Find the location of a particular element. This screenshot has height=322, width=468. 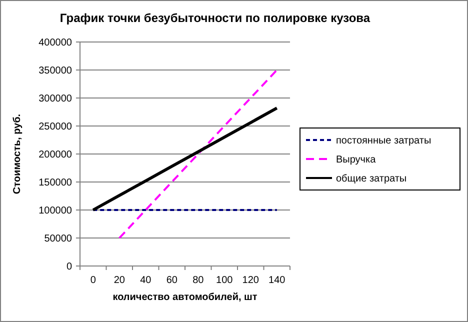

x-tick-label: 100 is located at coordinates (225, 280).